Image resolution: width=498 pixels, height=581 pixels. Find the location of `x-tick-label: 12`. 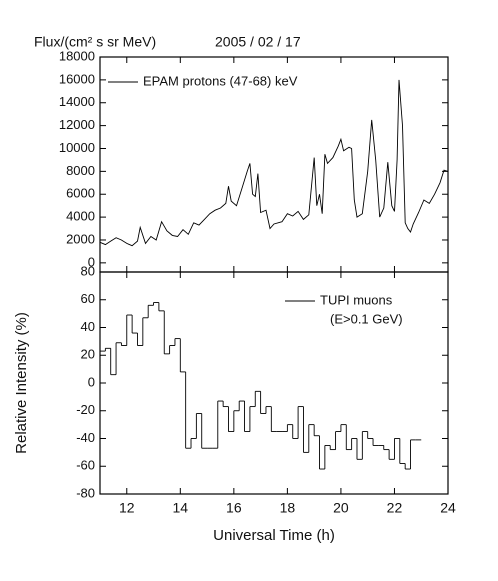

x-tick-label: 12 is located at coordinates (127, 508).